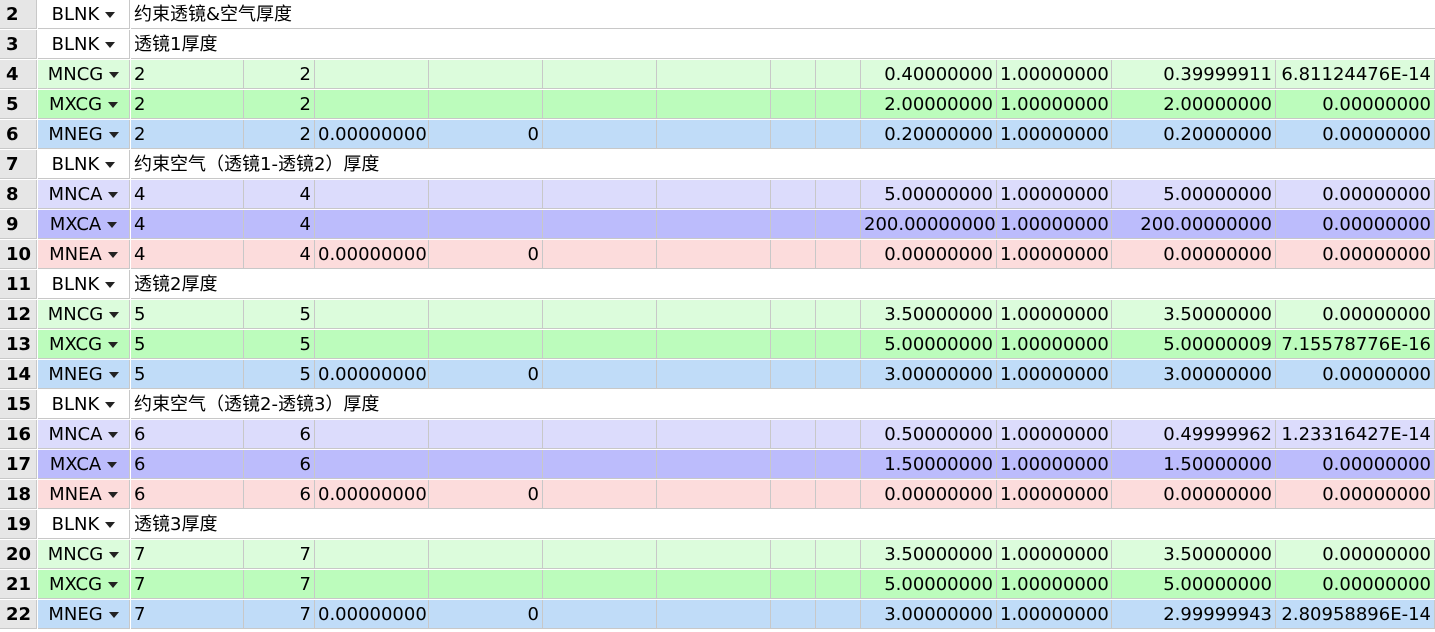  I want to click on value-cell: 3.50000000, so click(1194, 554).